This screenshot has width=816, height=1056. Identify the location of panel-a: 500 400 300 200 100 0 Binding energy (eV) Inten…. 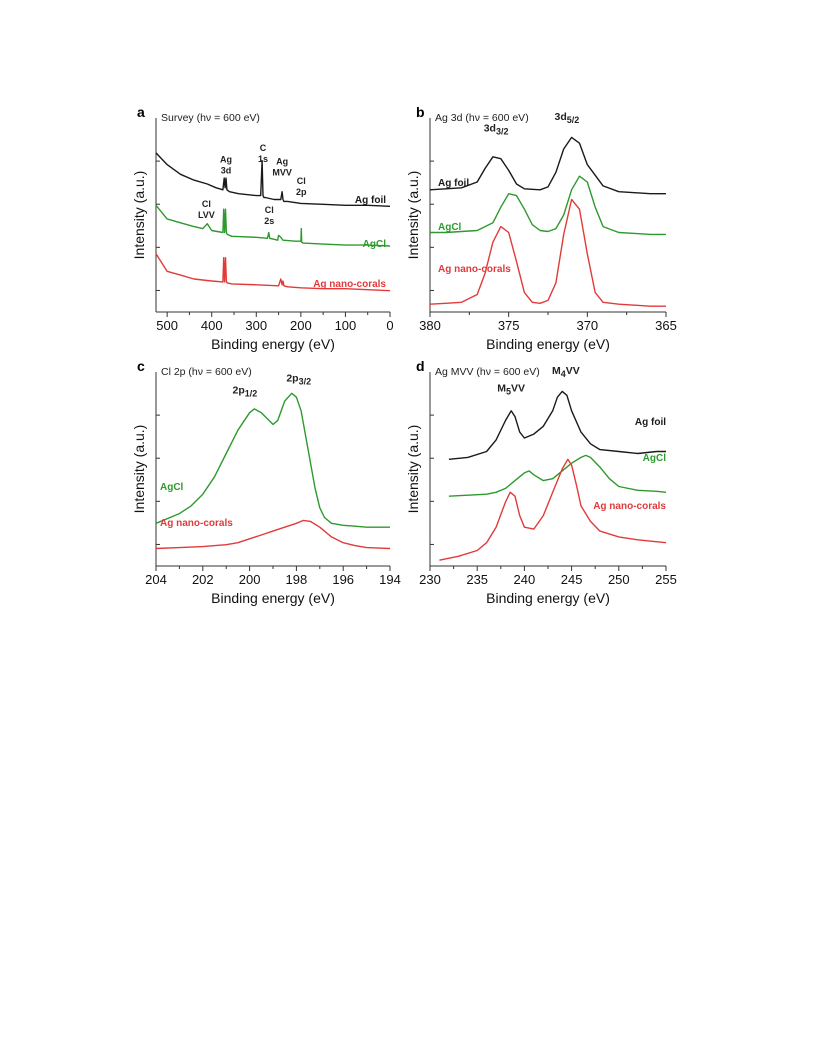
(262, 228).